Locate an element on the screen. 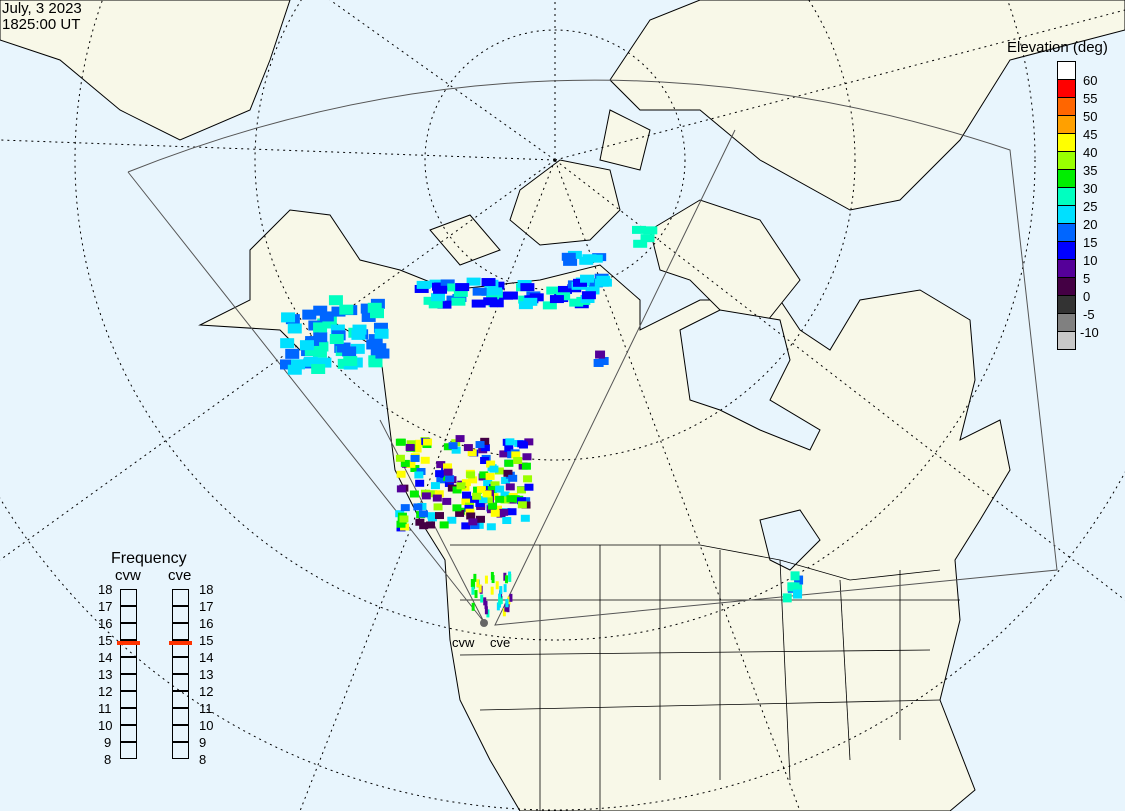 The width and height of the screenshot is (1125, 811). frequency-tick-label: 10 is located at coordinates (105, 725).